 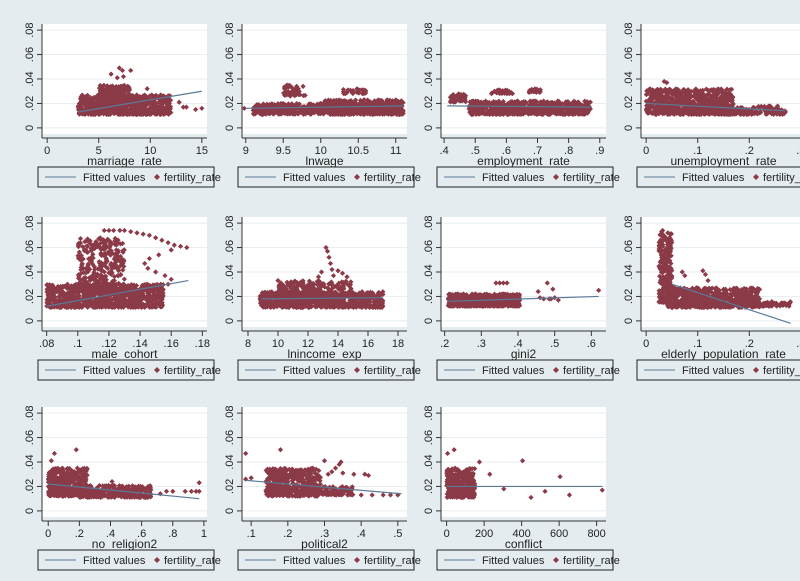 What do you see at coordinates (150, 151) in the screenshot?
I see `x-tick-label: 10` at bounding box center [150, 151].